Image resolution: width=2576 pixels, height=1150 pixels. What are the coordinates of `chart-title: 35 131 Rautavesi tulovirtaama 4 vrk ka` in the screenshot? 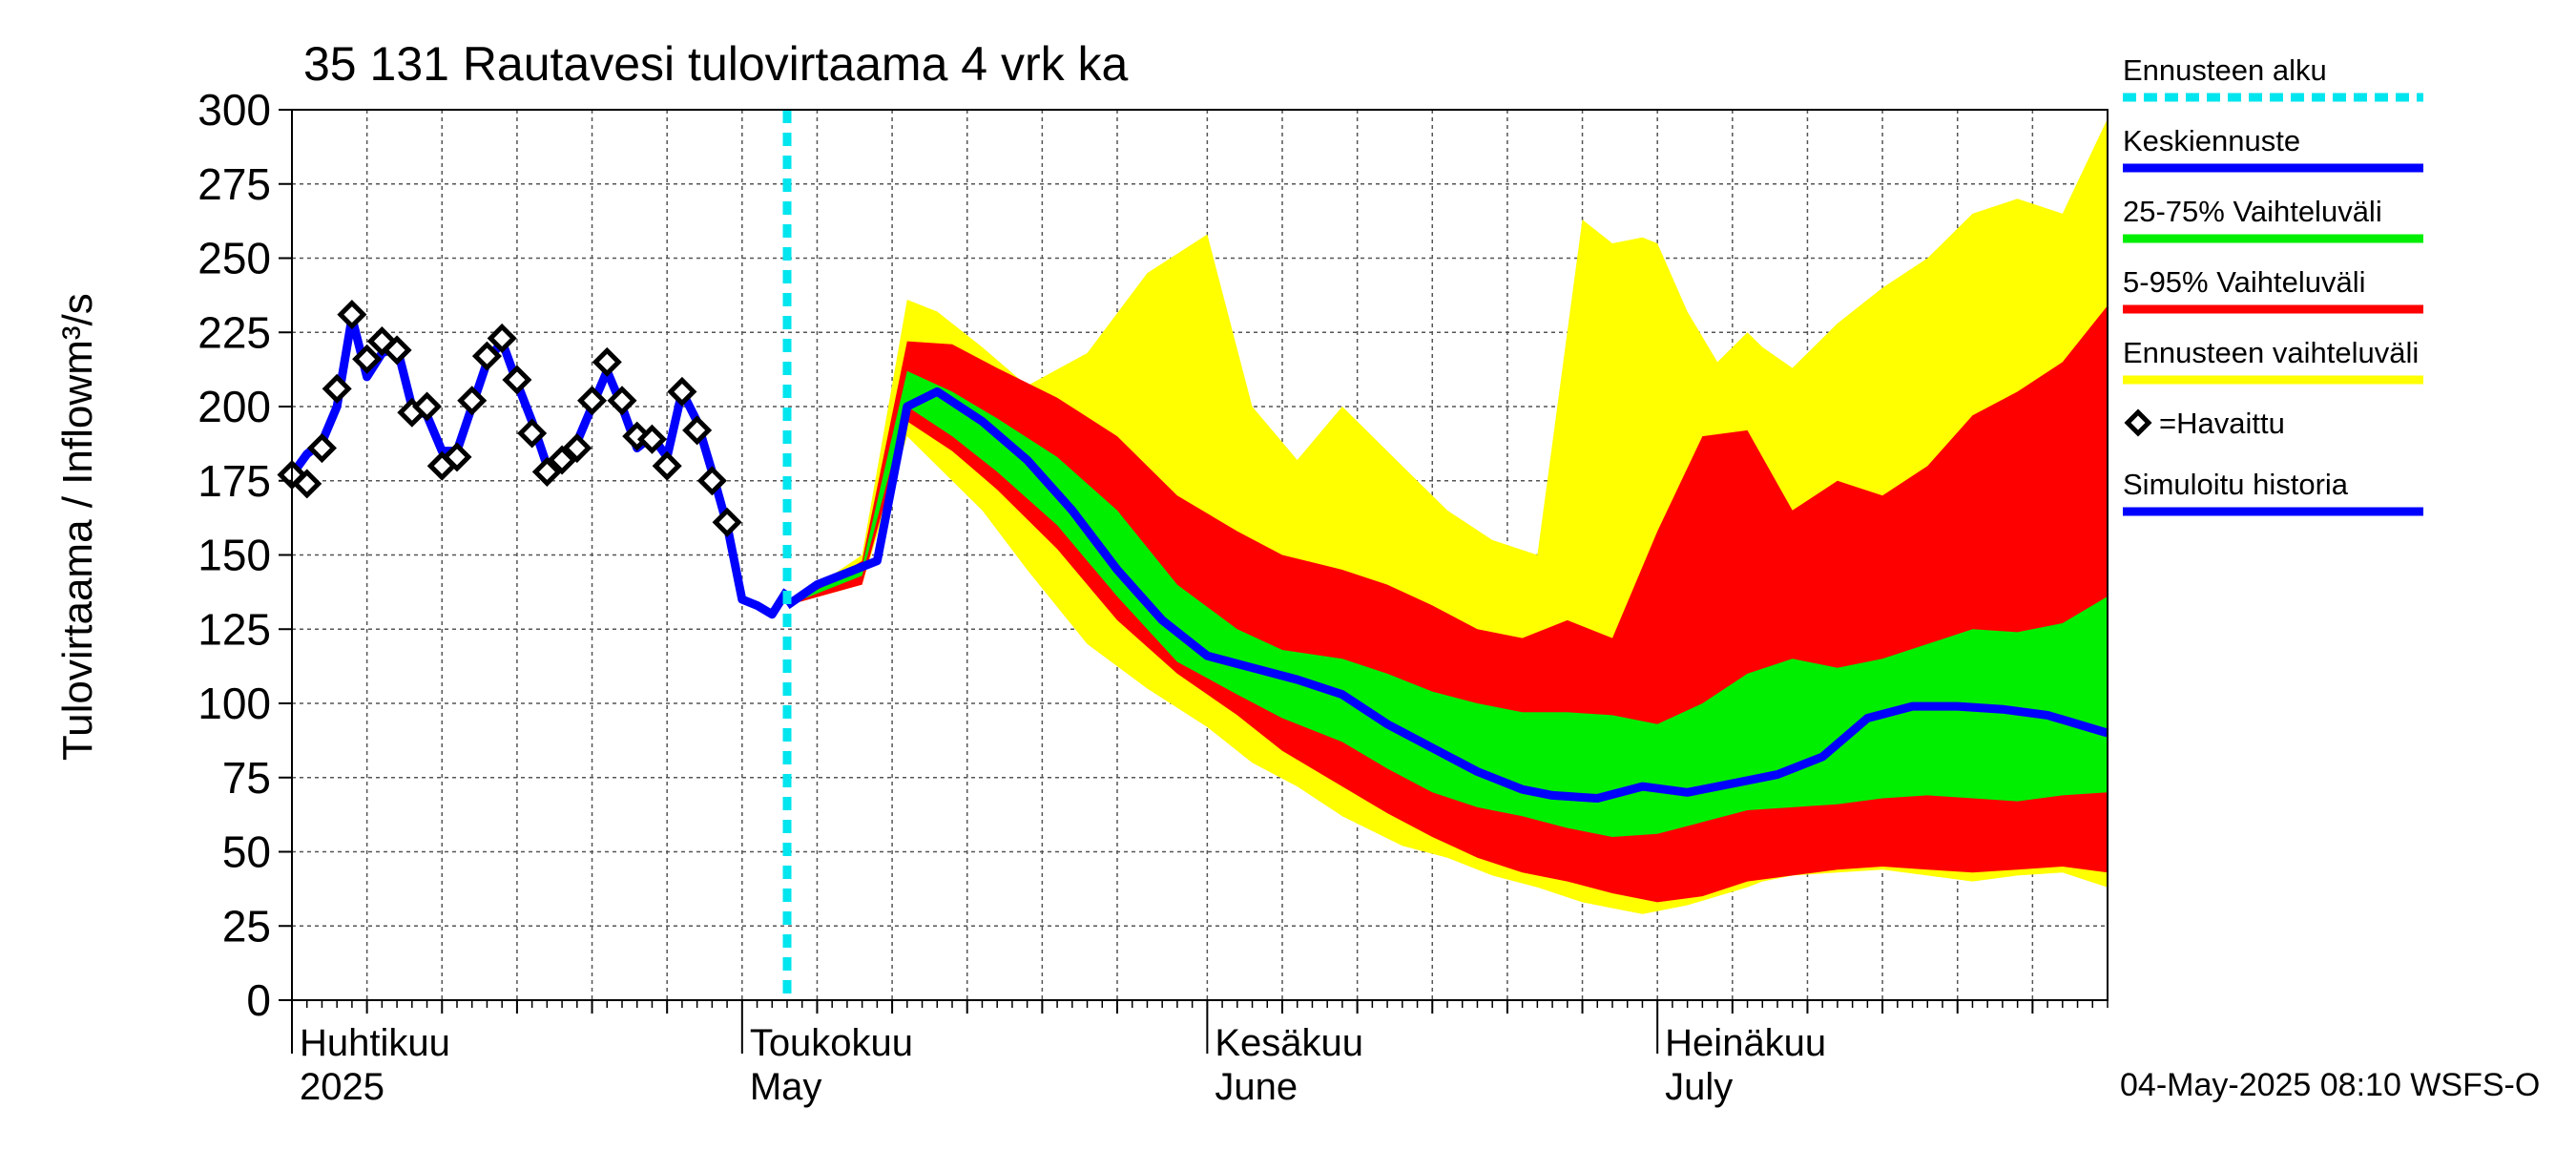 It's located at (716, 64).